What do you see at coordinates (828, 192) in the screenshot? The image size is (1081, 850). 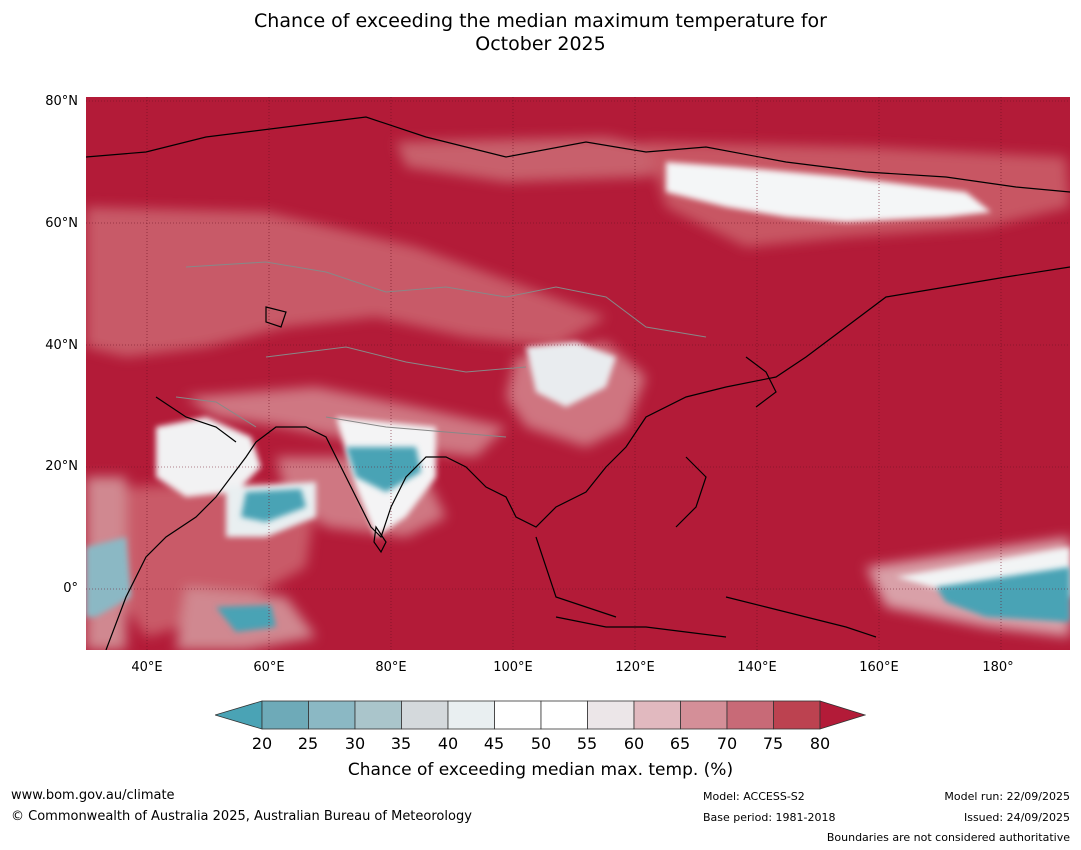 I see `siberia-white` at bounding box center [828, 192].